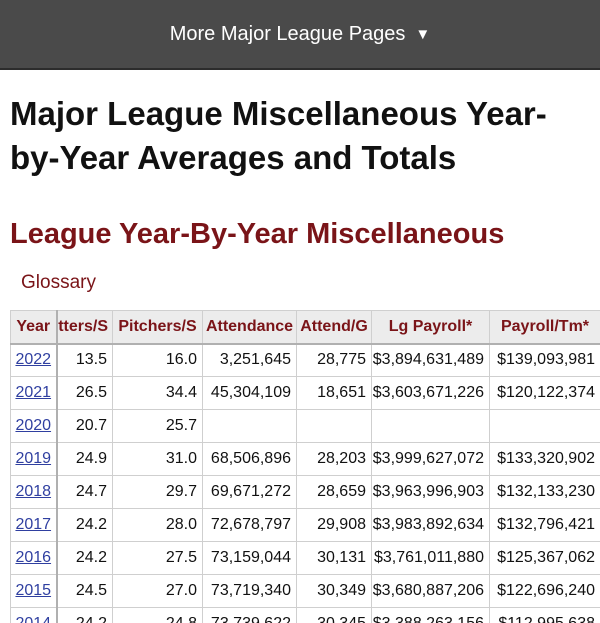 The height and width of the screenshot is (623, 600). What do you see at coordinates (334, 591) in the screenshot?
I see `table-cell: 30,349` at bounding box center [334, 591].